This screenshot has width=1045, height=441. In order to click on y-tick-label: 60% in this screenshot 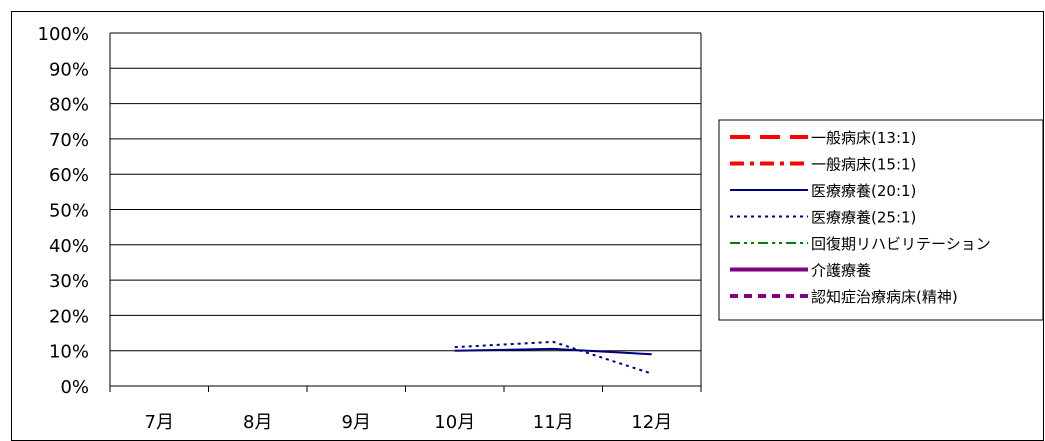, I will do `click(69, 175)`.